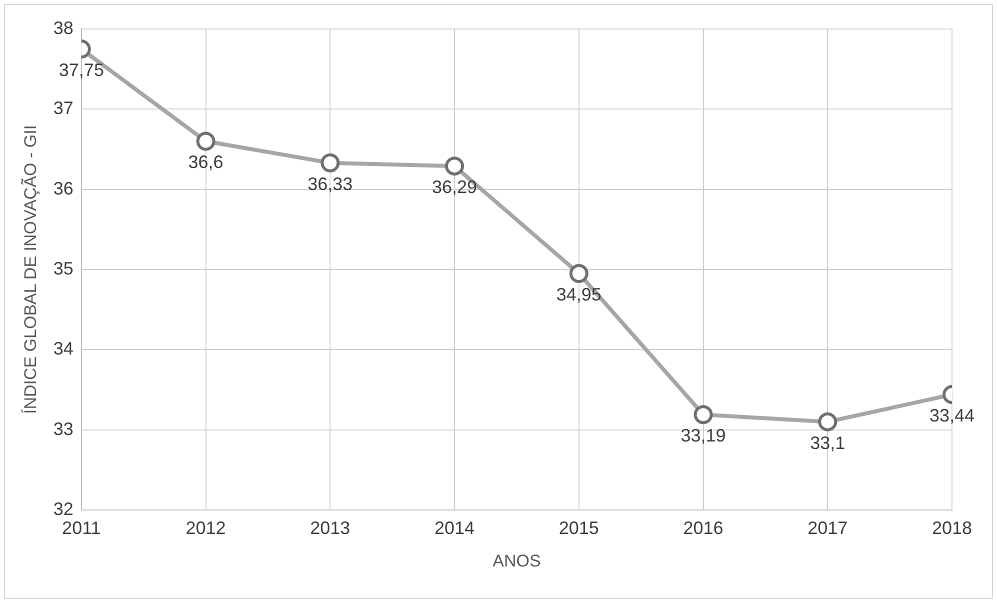 The height and width of the screenshot is (603, 997). Describe the element at coordinates (516, 560) in the screenshot. I see `x-axis-title: ANOS` at that location.